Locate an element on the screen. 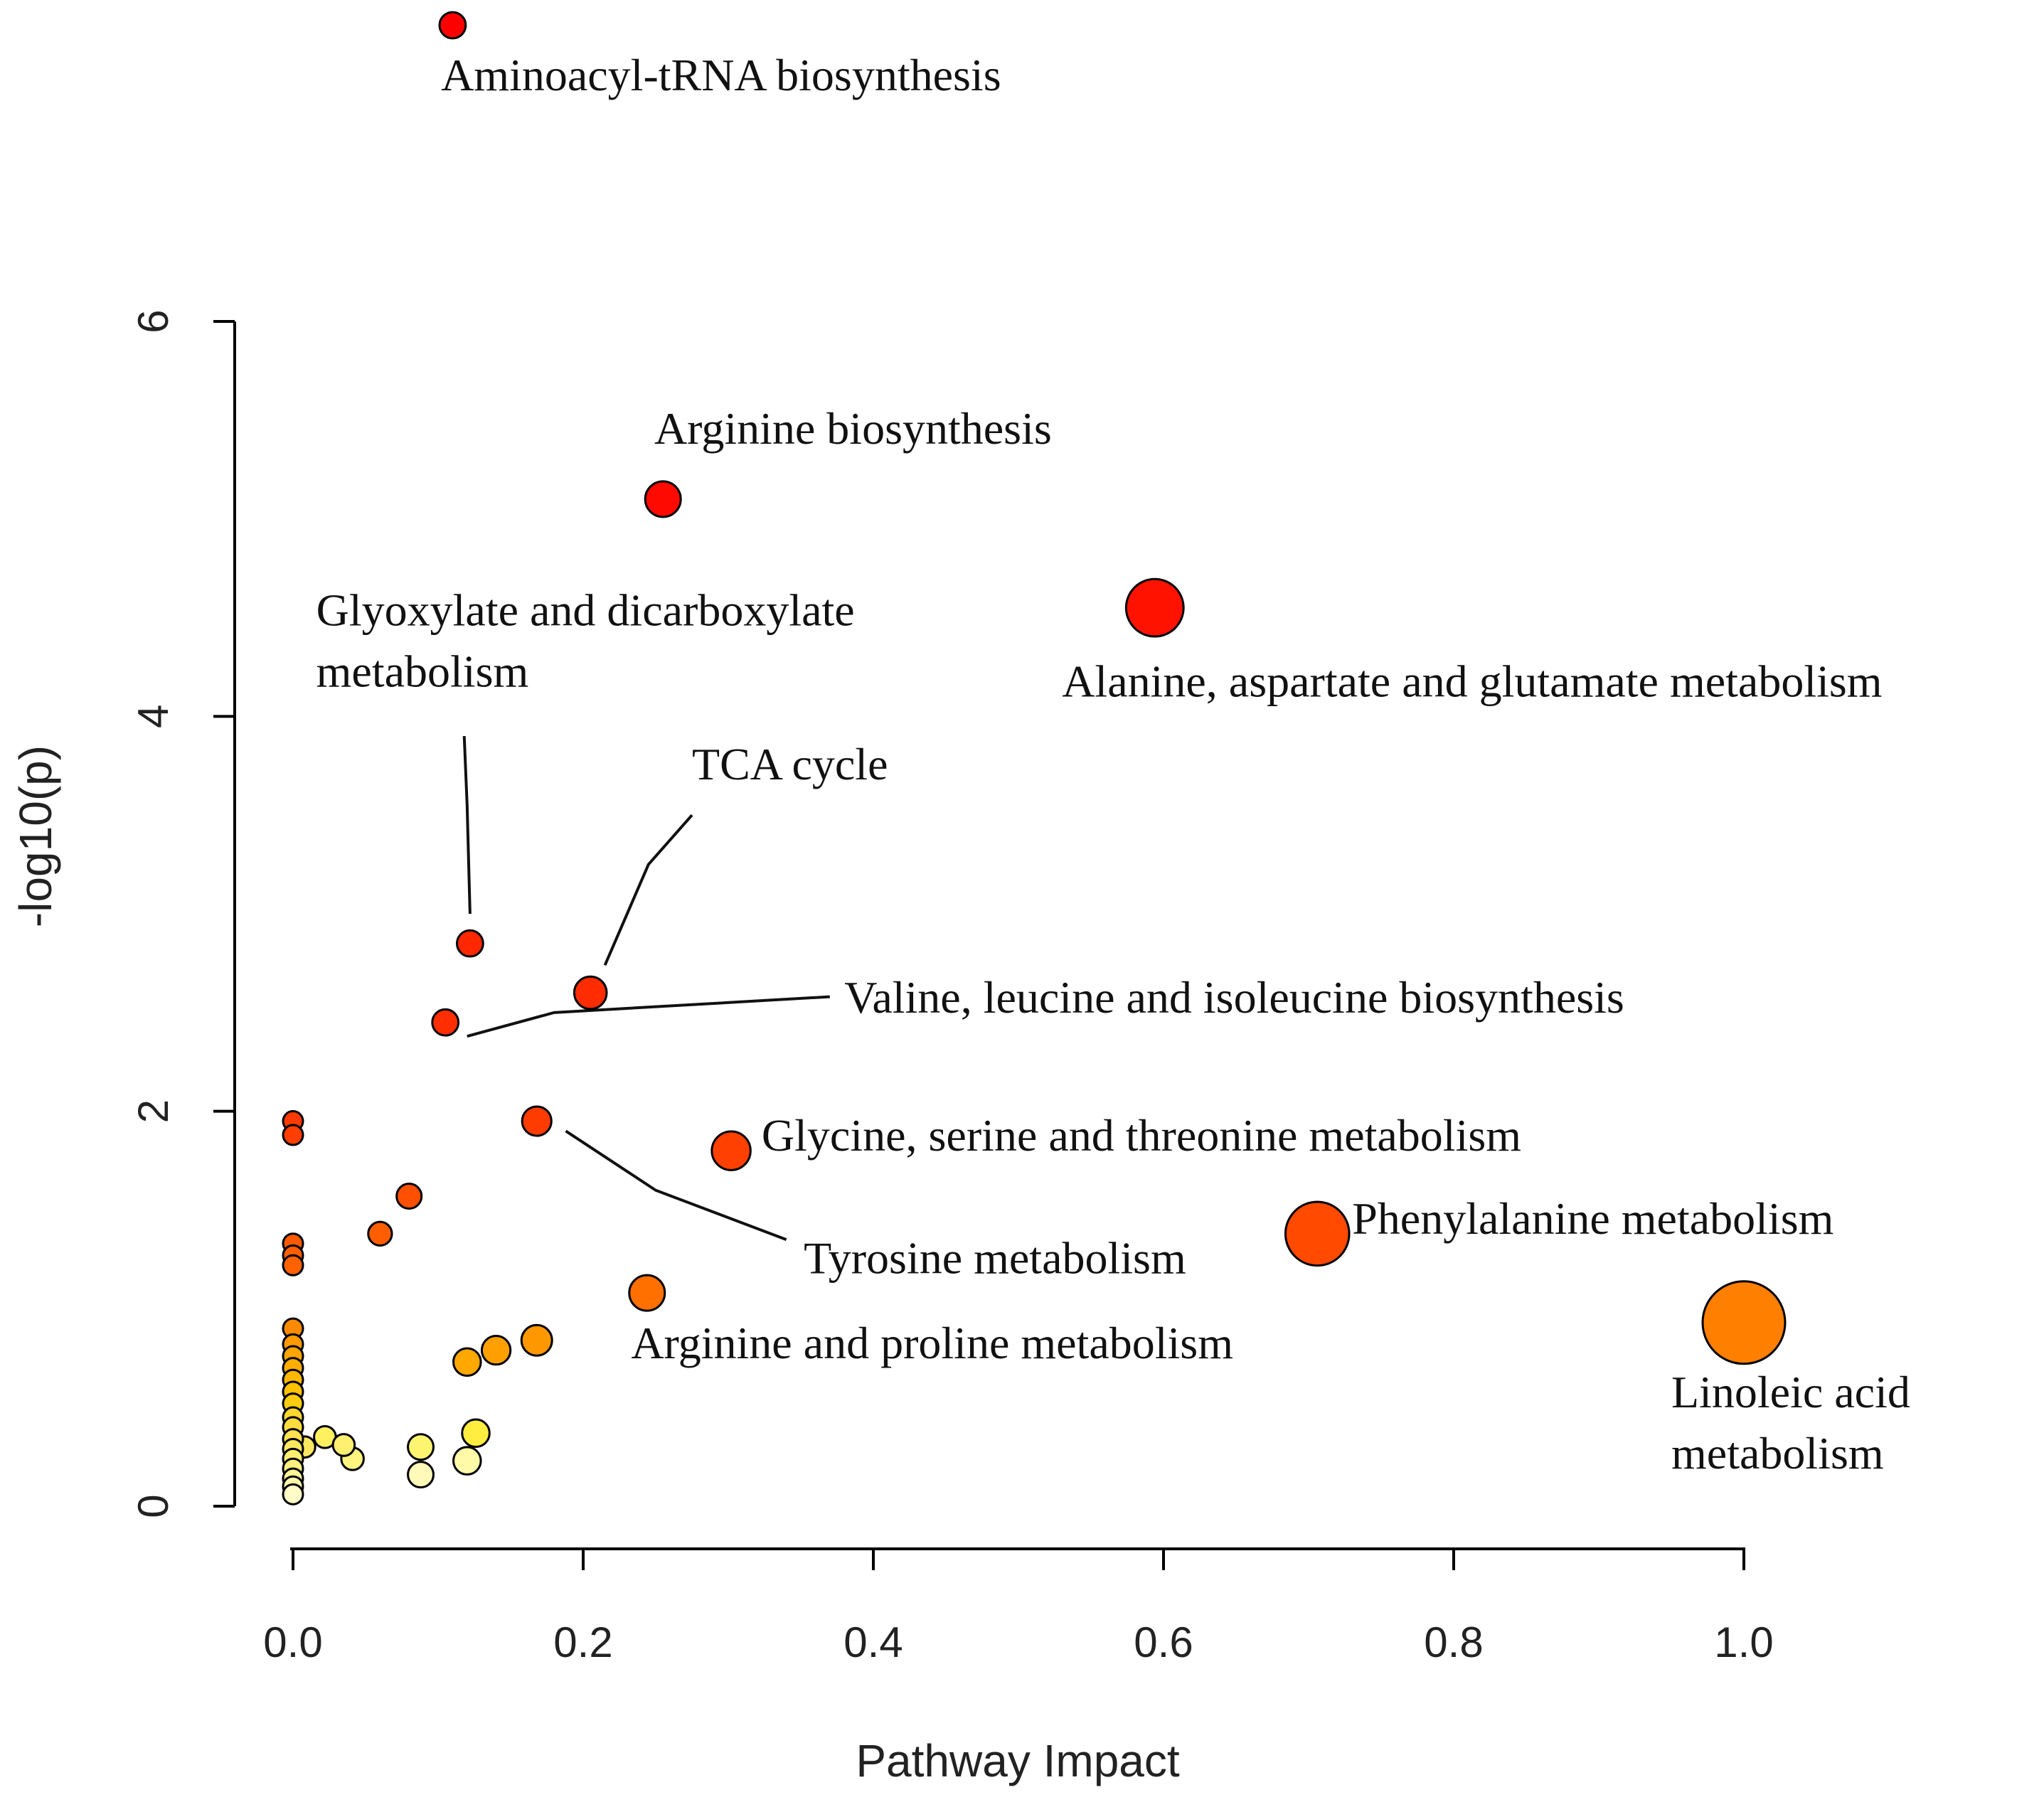 The height and width of the screenshot is (1807, 2044). x-axis-title: Pathway Impact is located at coordinates (1018, 1760).